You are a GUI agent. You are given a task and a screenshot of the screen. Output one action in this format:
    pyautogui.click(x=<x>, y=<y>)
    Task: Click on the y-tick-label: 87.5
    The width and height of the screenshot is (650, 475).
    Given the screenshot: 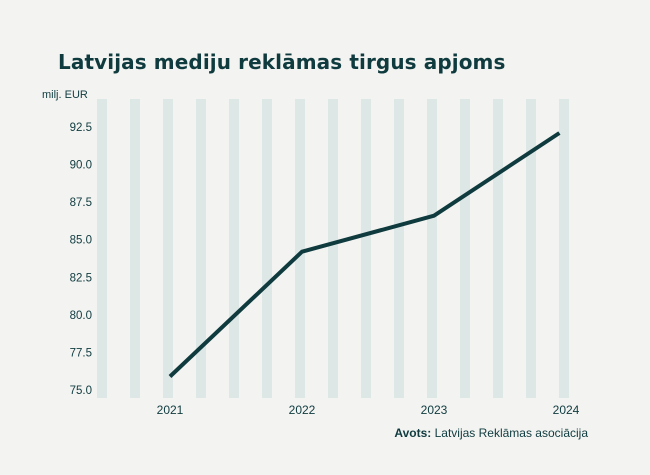 What is the action you would take?
    pyautogui.click(x=81, y=203)
    